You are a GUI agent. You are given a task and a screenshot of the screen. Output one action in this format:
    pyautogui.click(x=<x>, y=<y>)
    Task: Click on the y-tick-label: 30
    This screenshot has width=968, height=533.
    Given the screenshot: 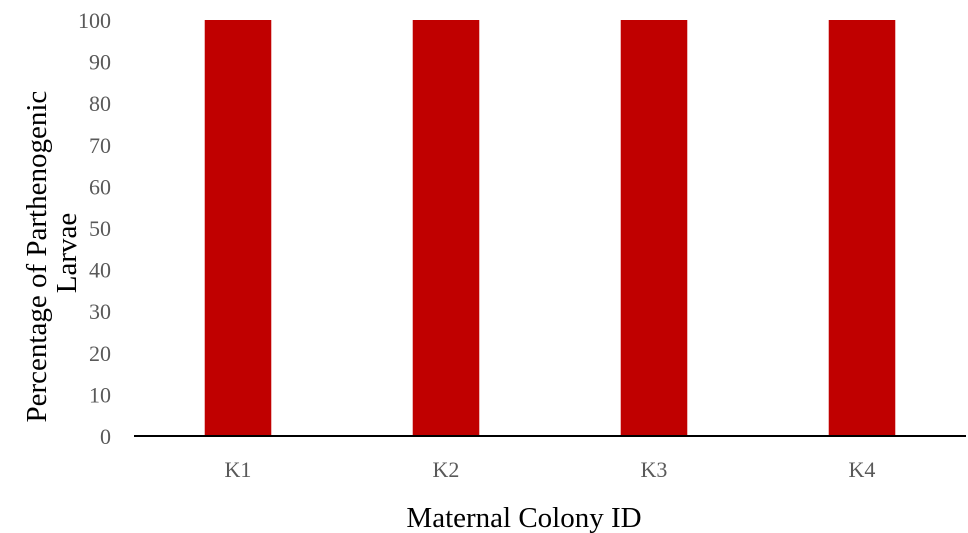 What is the action you would take?
    pyautogui.click(x=100, y=311)
    